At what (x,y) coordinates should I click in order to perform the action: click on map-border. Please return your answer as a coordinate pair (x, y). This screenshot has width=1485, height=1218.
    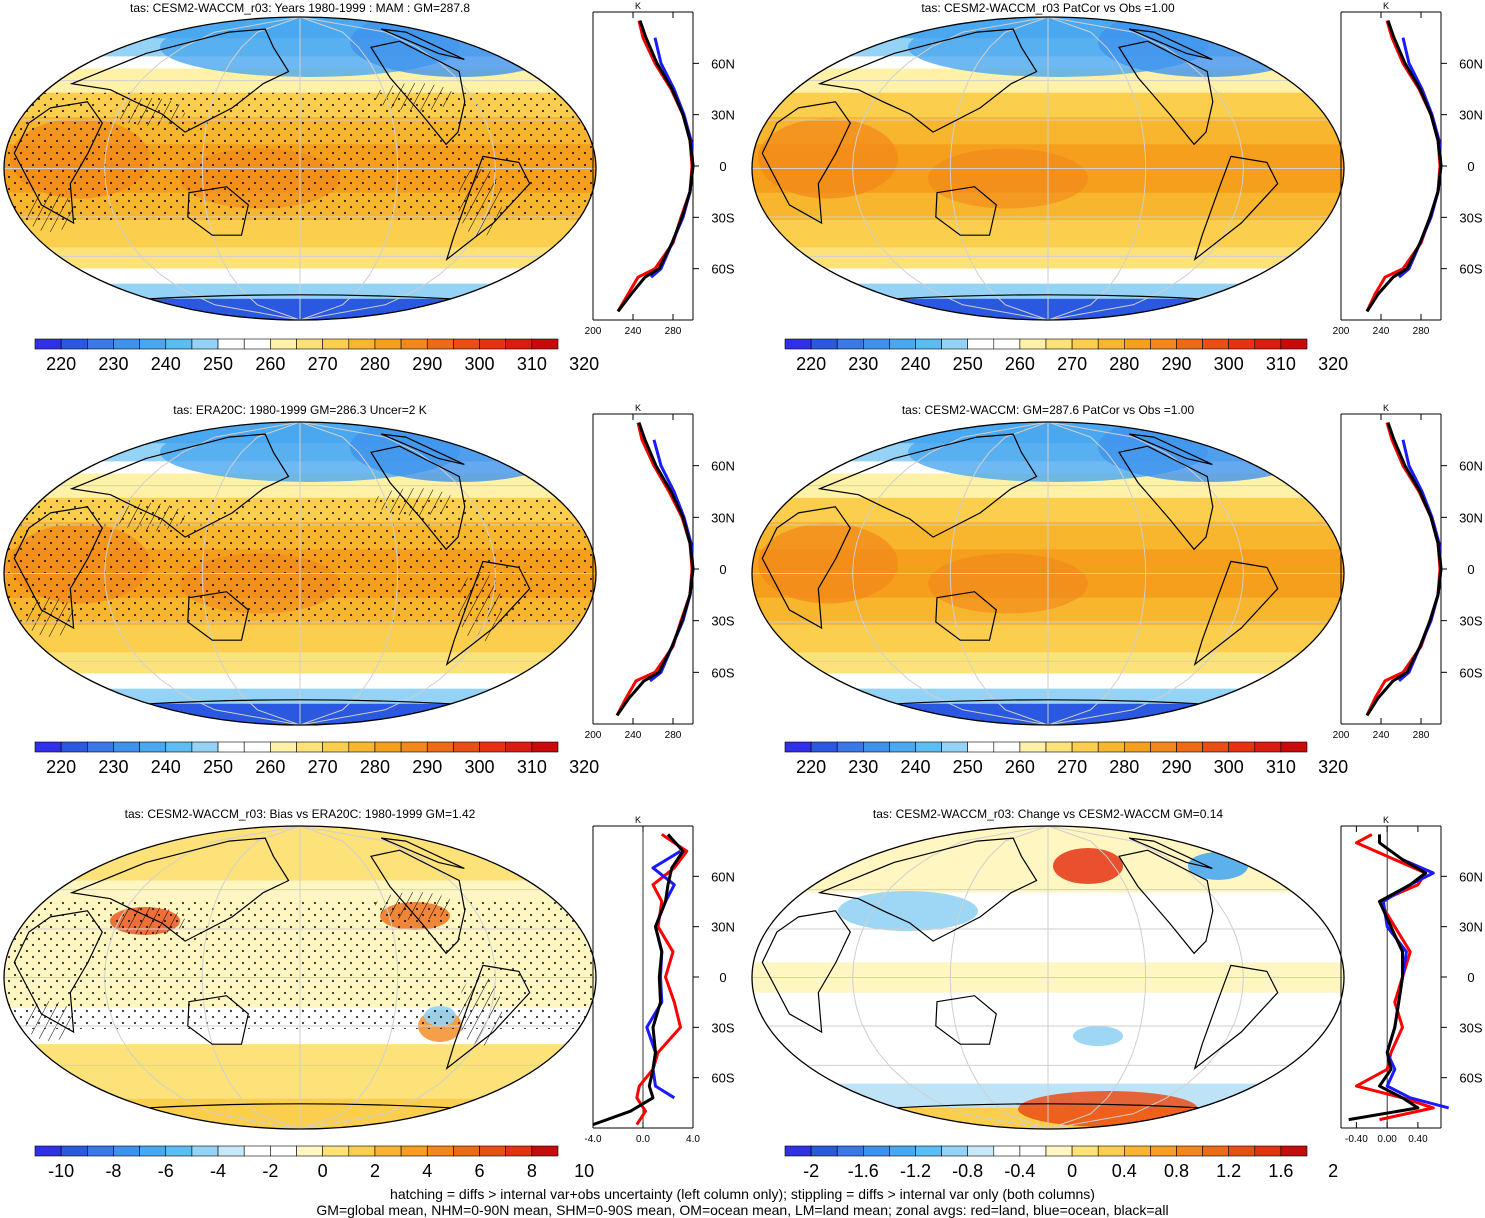
    Looking at the image, I should click on (1048, 573).